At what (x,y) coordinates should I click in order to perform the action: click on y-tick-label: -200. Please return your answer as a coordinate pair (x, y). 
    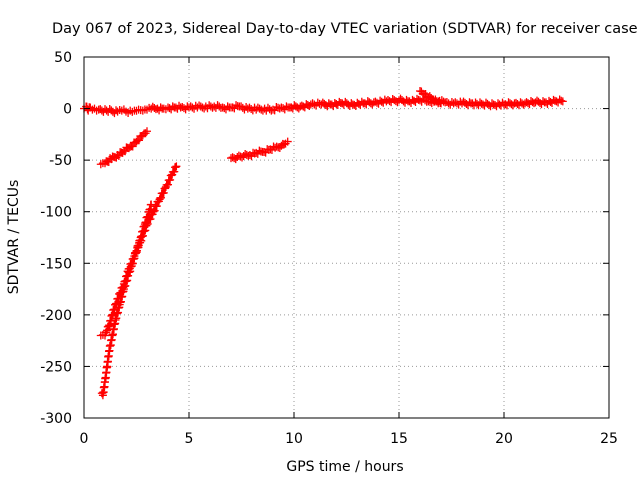
    Looking at the image, I should click on (56, 316).